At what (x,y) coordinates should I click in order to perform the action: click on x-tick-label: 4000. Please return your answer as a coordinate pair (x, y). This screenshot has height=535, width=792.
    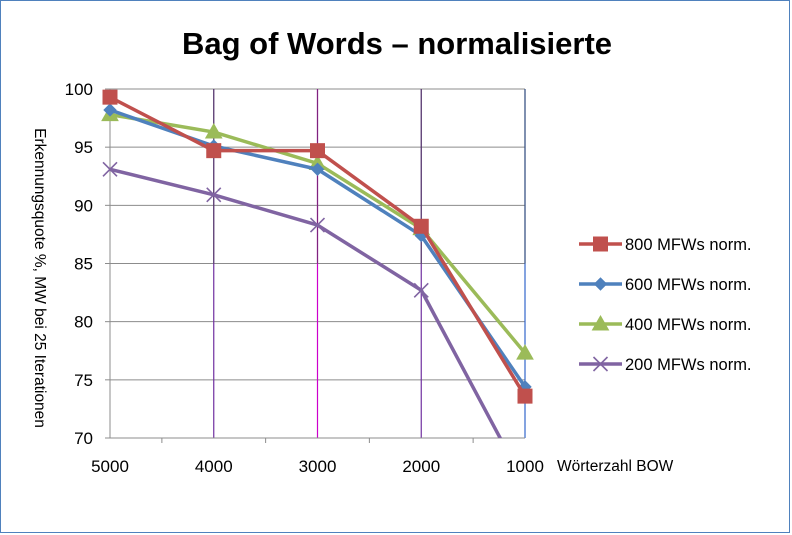
    Looking at the image, I should click on (214, 466).